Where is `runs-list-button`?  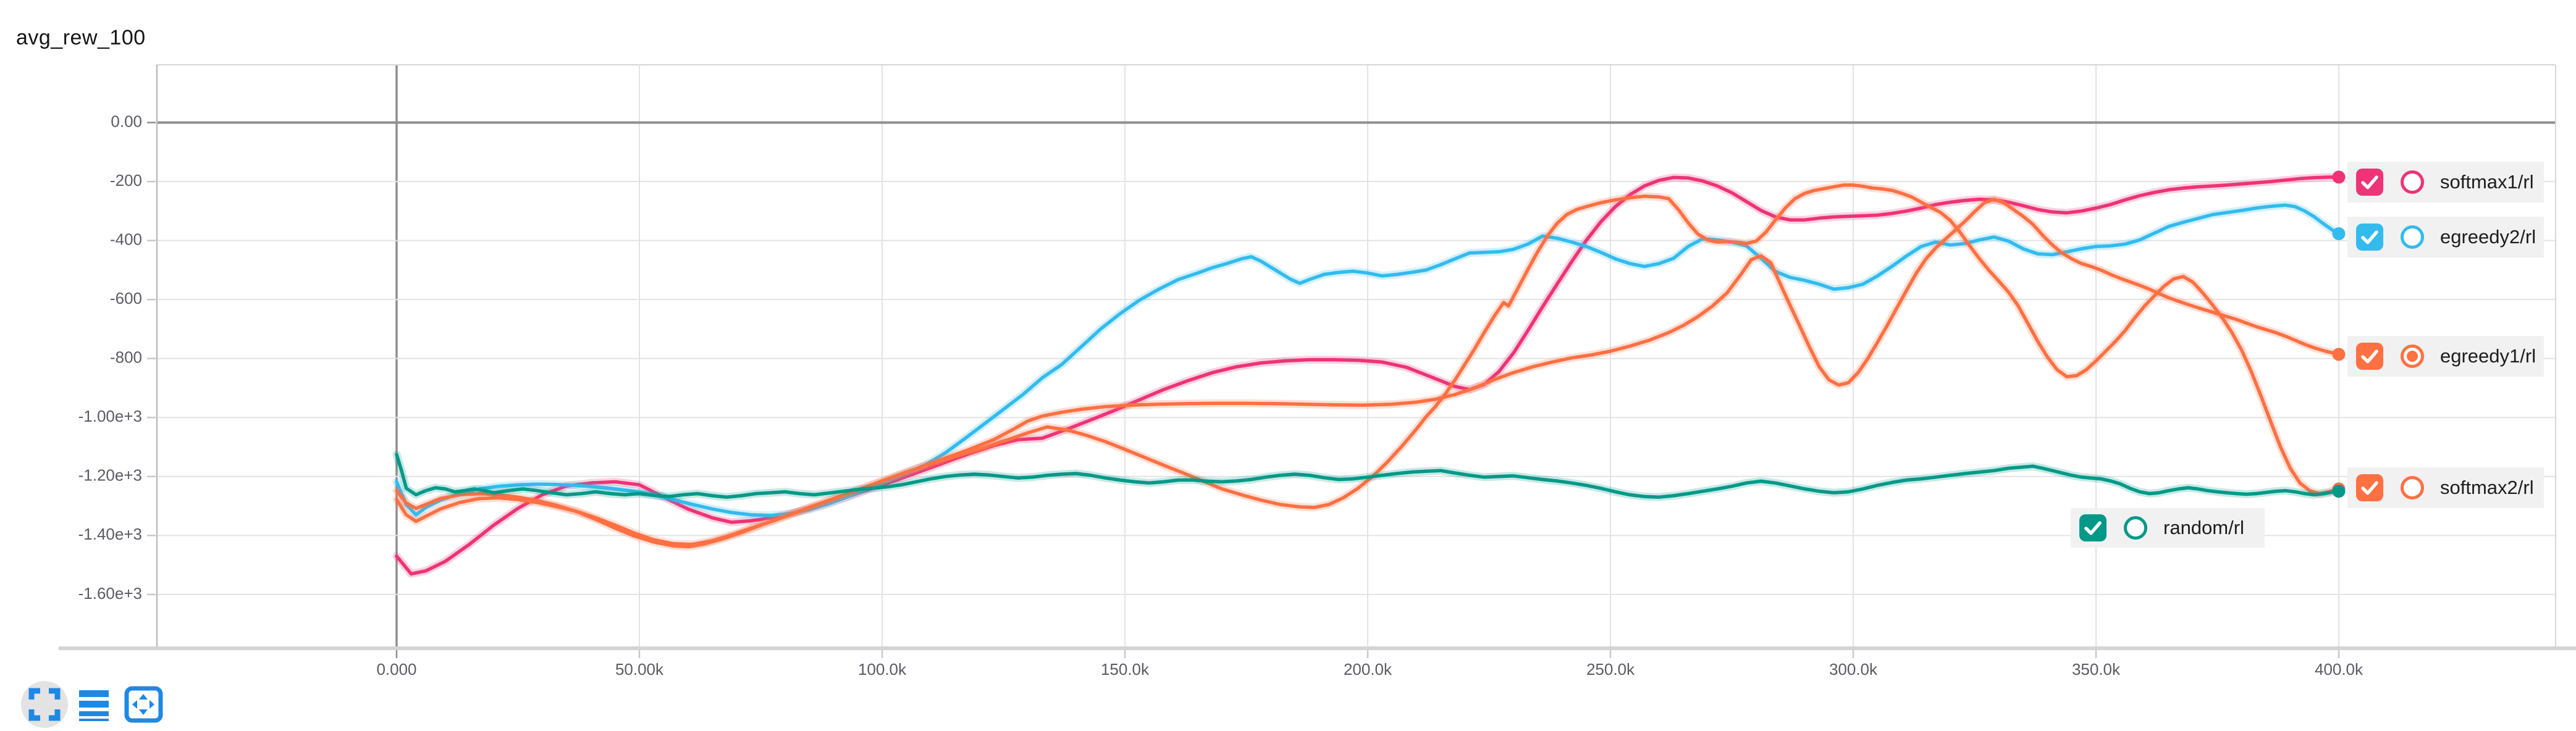 runs-list-button is located at coordinates (94, 706).